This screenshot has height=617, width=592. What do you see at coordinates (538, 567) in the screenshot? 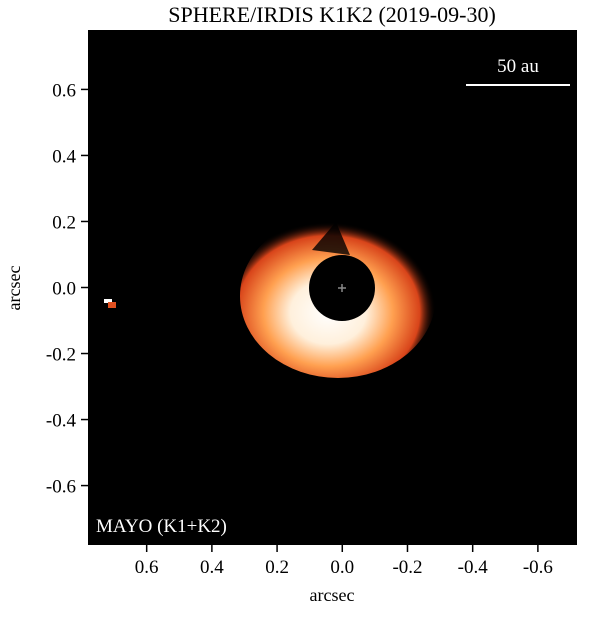
I see `x-tick-label: -0.6` at bounding box center [538, 567].